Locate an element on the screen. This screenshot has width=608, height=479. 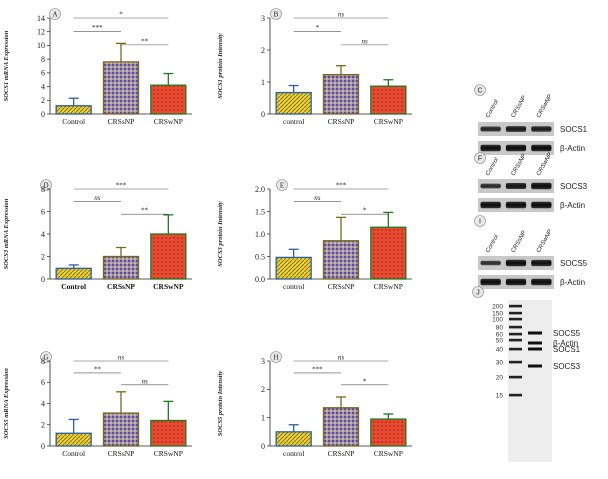
significance-bracket: ** is located at coordinates (97, 369).